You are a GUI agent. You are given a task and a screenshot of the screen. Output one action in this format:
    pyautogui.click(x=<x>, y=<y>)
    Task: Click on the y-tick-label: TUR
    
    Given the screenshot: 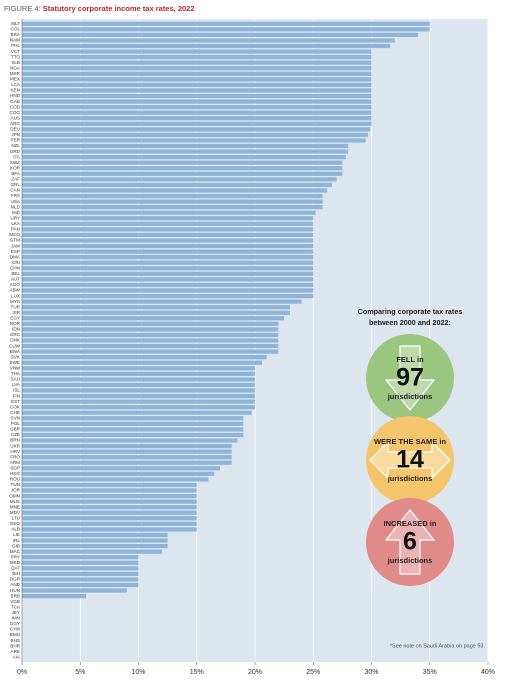 What is the action you would take?
    pyautogui.click(x=16, y=306)
    